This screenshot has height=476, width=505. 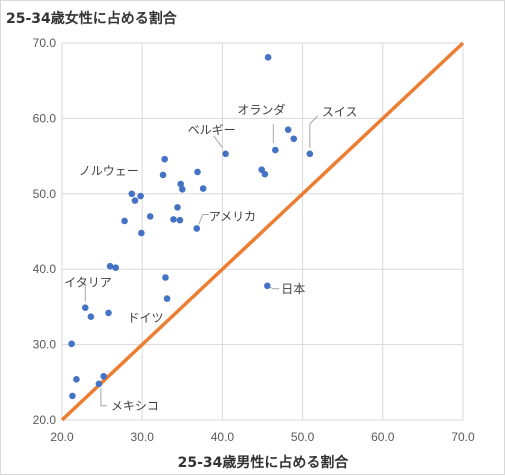 I want to click on annotation-label: ベルギー, so click(x=212, y=130).